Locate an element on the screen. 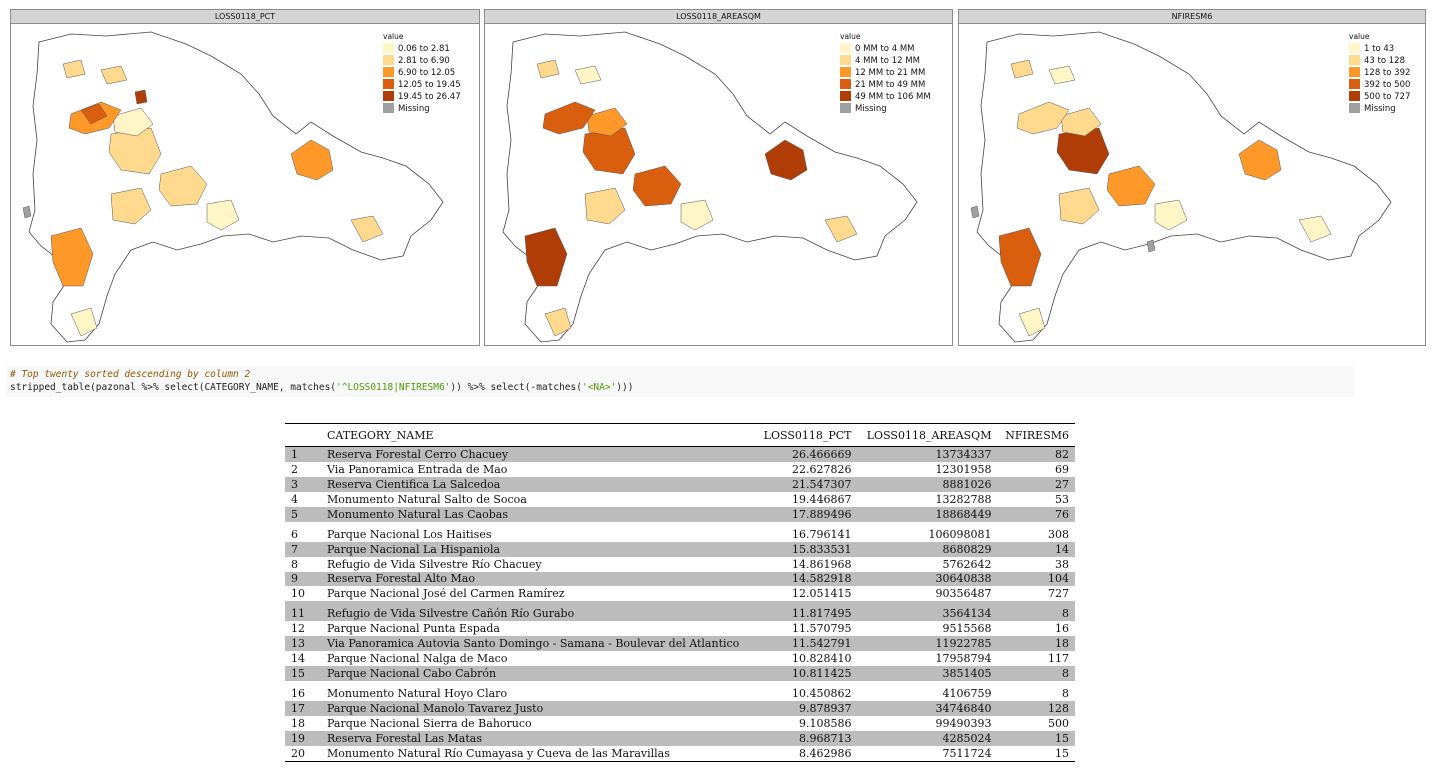 The width and height of the screenshot is (1435, 774). table-cell: 22.627826 is located at coordinates (822, 469).